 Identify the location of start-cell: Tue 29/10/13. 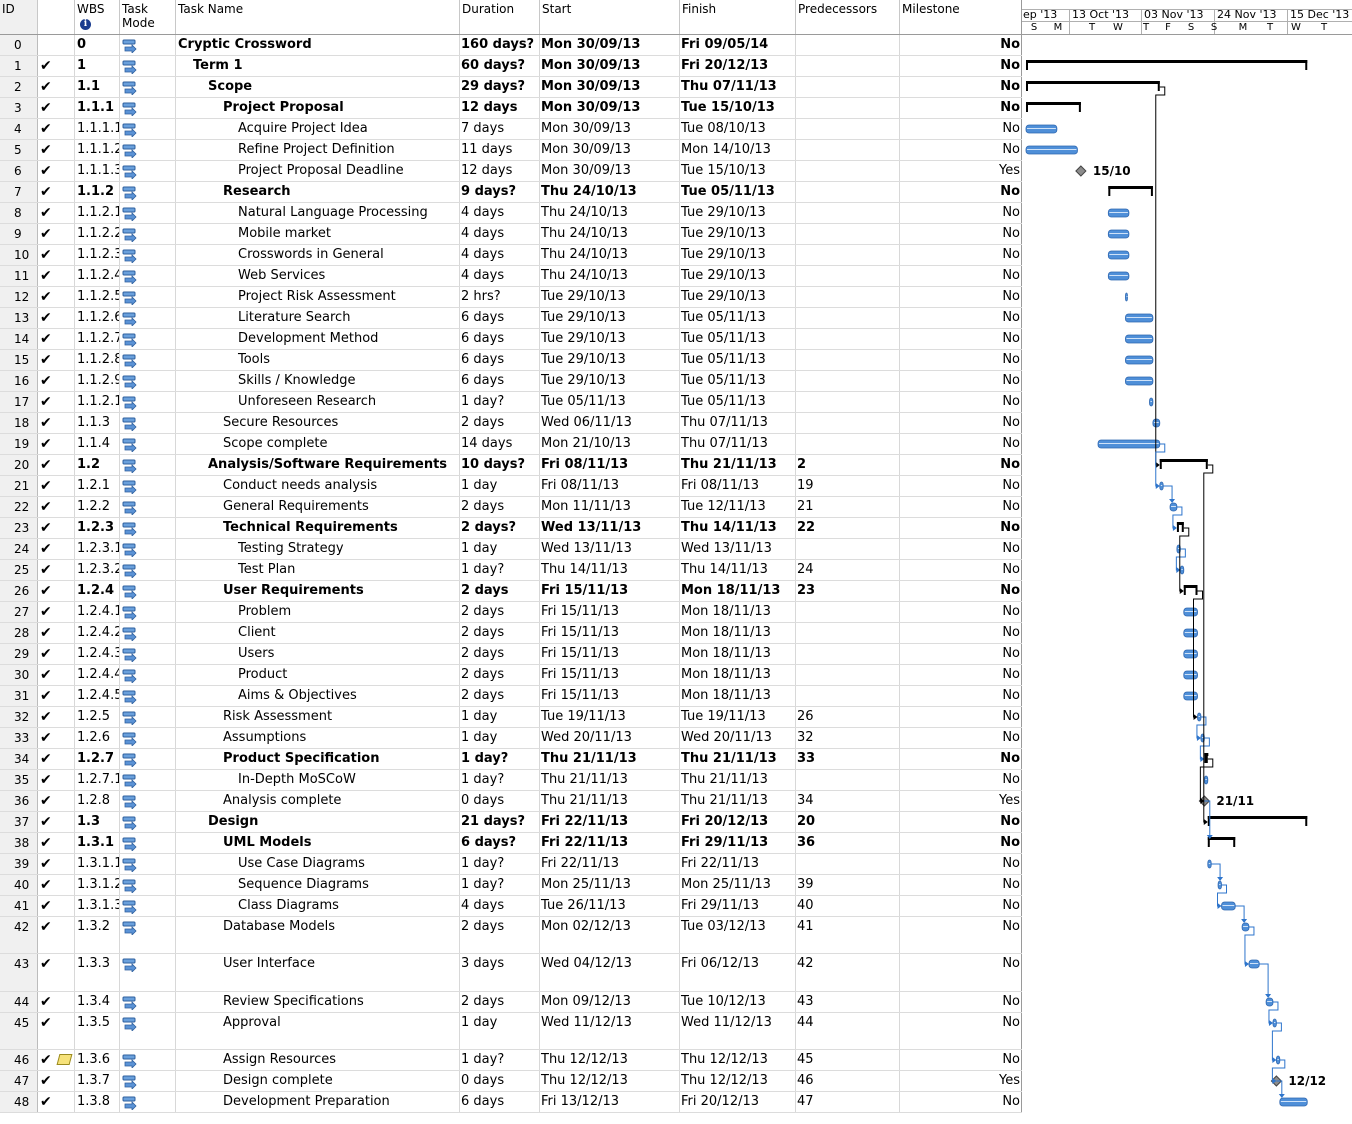
(610, 360).